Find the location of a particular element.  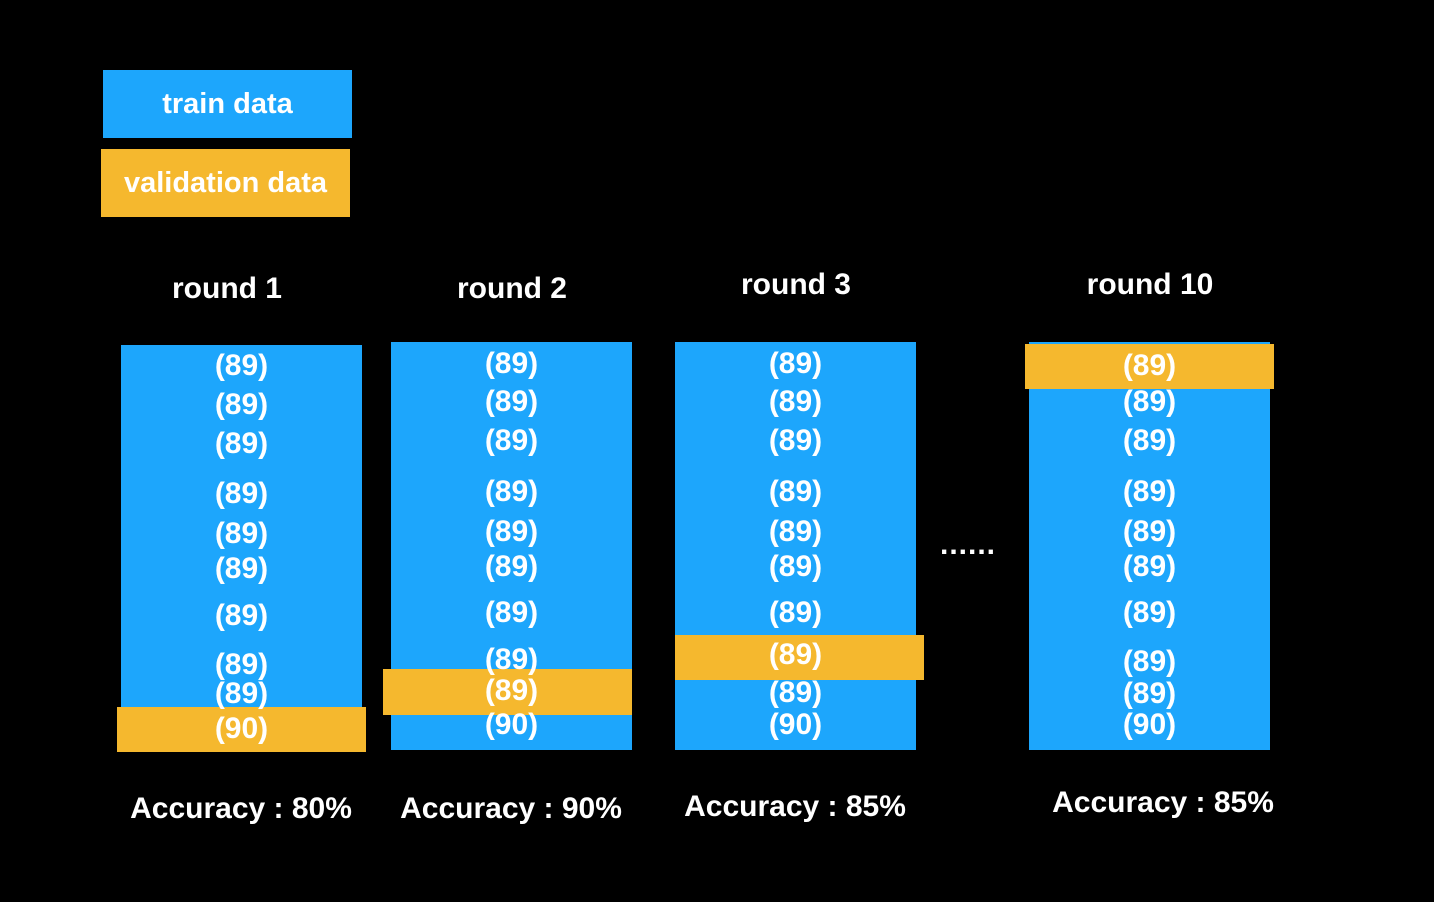

round-title: round 1 is located at coordinates (227, 288).